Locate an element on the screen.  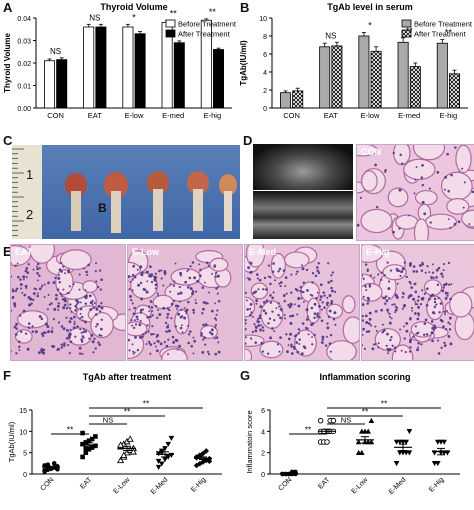
f-title: TgAb after treatment is located at coordinates (127, 377).